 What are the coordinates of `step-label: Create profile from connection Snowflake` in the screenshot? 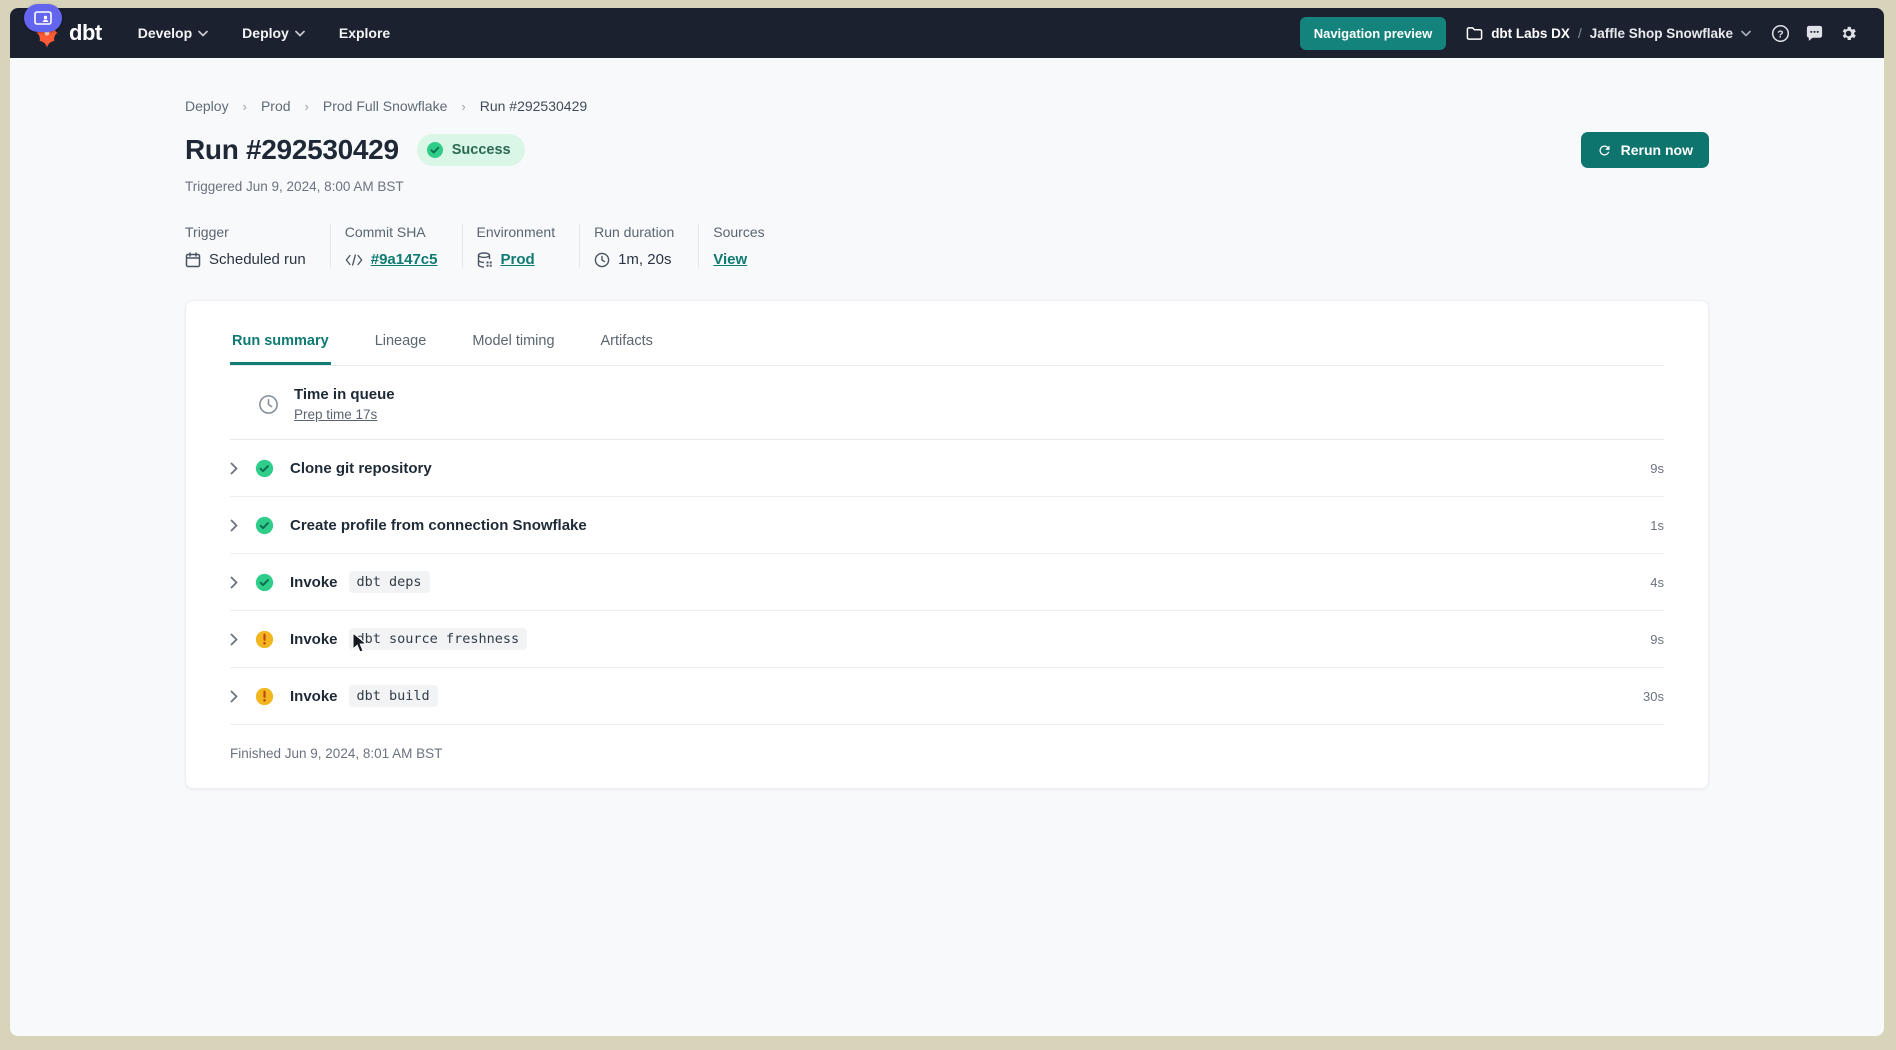 It's located at (438, 525).